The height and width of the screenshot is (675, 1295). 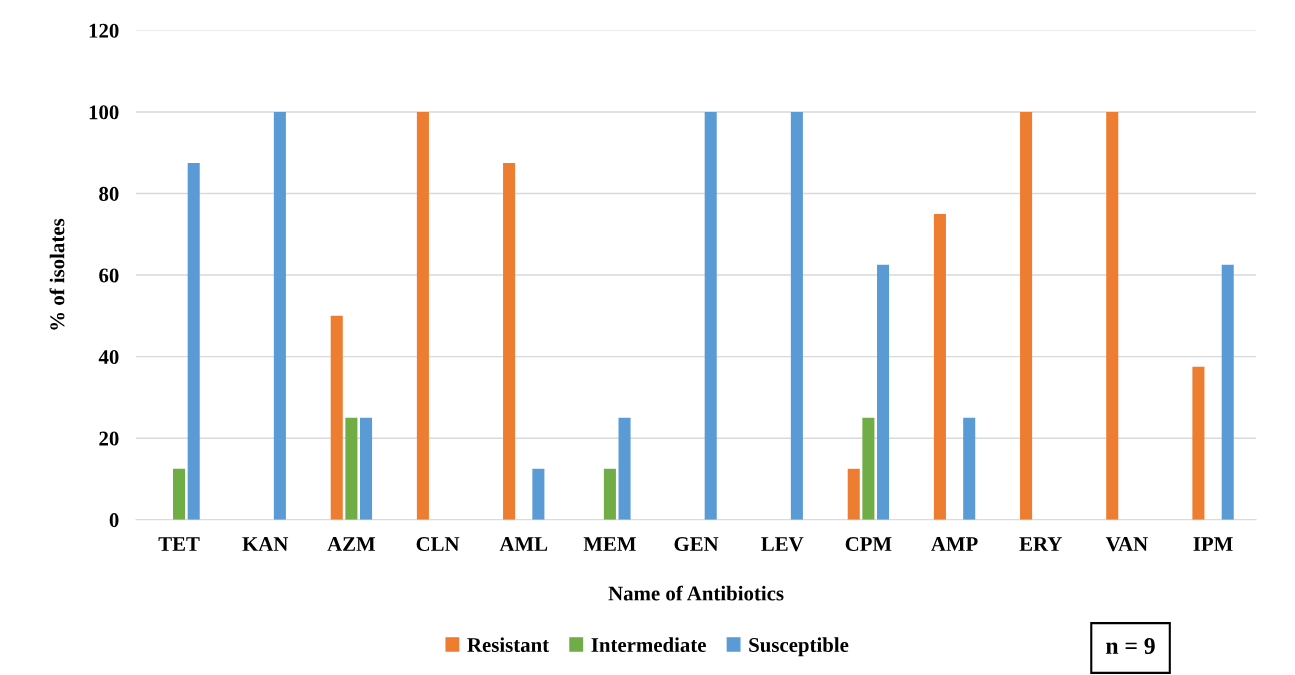 I want to click on y-tick-label: 100, so click(x=104, y=112).